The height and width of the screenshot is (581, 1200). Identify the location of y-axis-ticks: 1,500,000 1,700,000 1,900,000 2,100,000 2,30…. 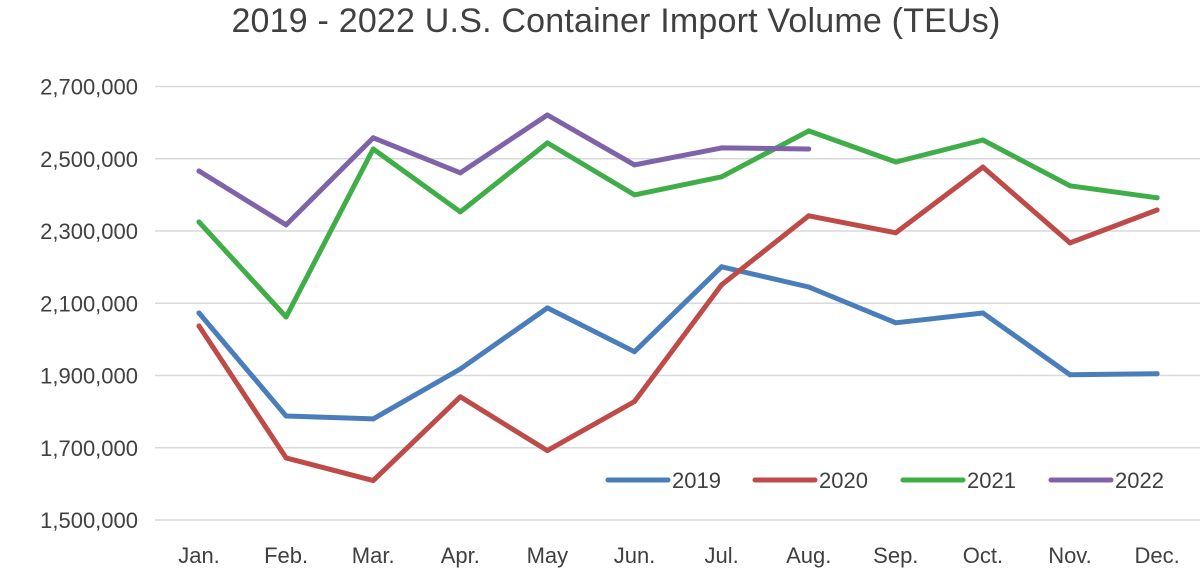
(89, 304).